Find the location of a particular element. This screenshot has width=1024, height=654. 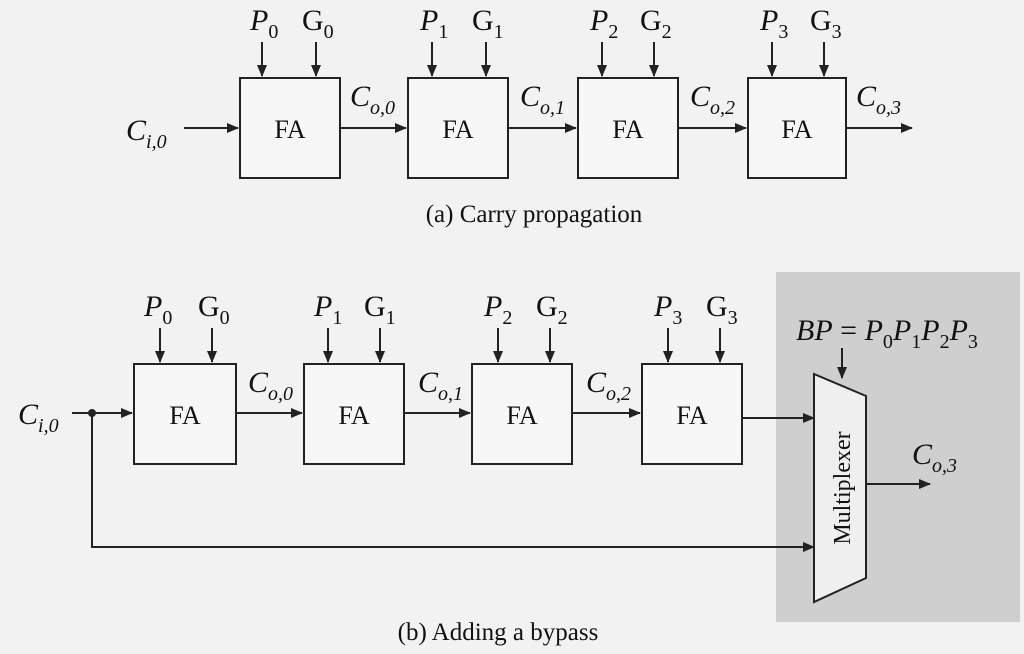

part-b-stage-2: FA P2 G2 Co,2 is located at coordinates (556, 377).